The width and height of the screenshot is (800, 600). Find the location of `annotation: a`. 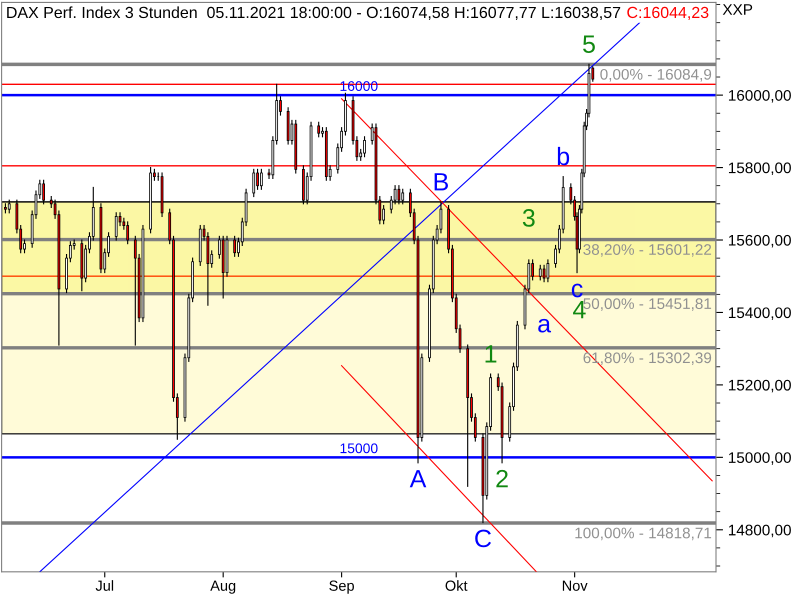

annotation: a is located at coordinates (545, 325).